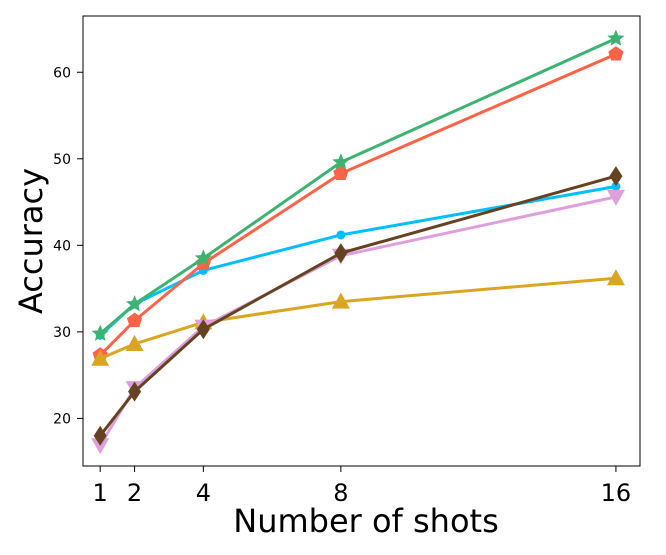 The width and height of the screenshot is (666, 555). Describe the element at coordinates (616, 493) in the screenshot. I see `x-tick-label: 16` at that location.